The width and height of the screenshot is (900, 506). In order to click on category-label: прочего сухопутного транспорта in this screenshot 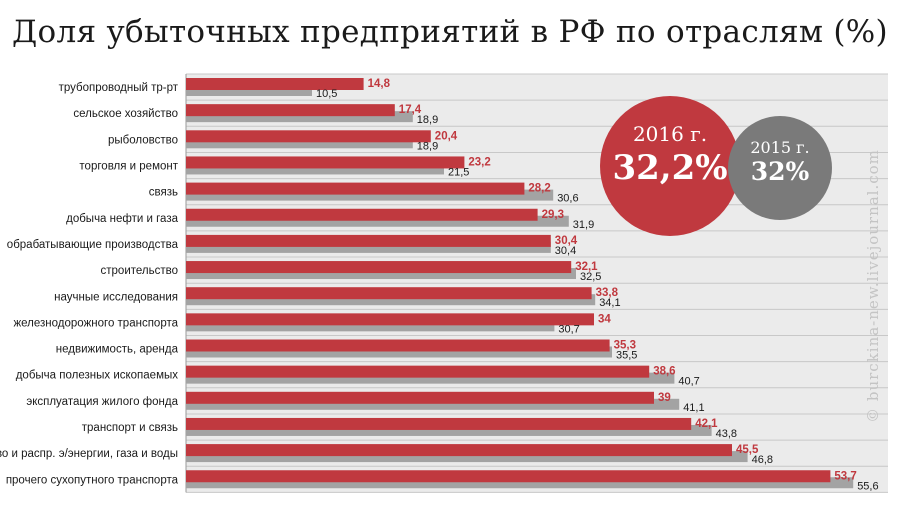, I will do `click(92, 480)`.